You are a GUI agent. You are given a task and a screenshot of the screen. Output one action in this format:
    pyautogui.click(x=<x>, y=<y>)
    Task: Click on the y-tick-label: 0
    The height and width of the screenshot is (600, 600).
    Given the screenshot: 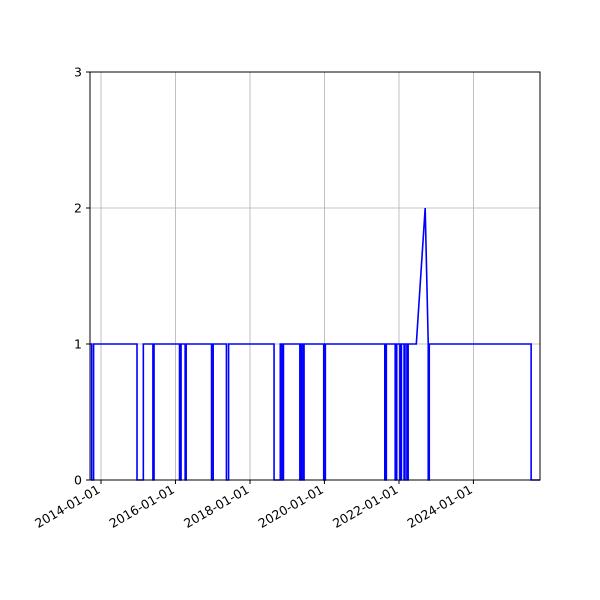 What is the action you would take?
    pyautogui.click(x=78, y=480)
    